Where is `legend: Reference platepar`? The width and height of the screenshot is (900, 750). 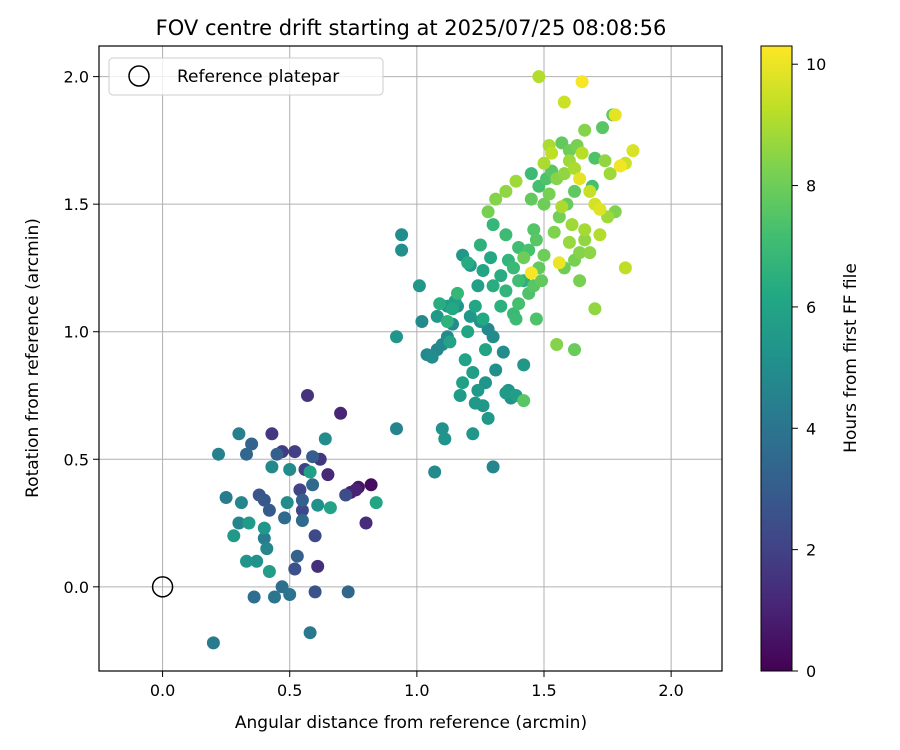
legend: Reference platepar is located at coordinates (246, 76).